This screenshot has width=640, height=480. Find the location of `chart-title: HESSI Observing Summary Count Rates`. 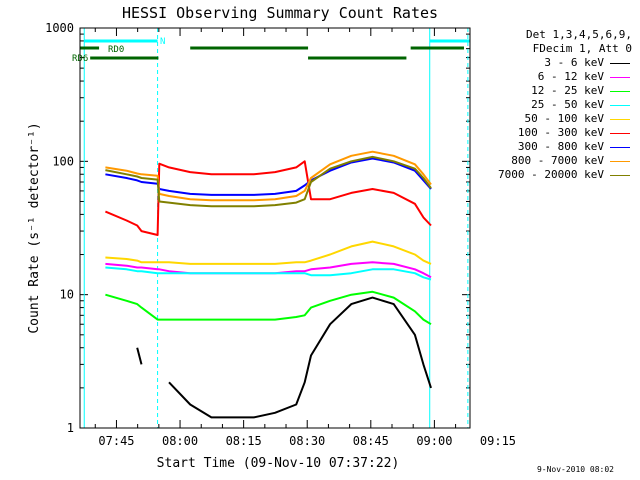

chart-title: HESSI Observing Summary Count Rates is located at coordinates (280, 13).